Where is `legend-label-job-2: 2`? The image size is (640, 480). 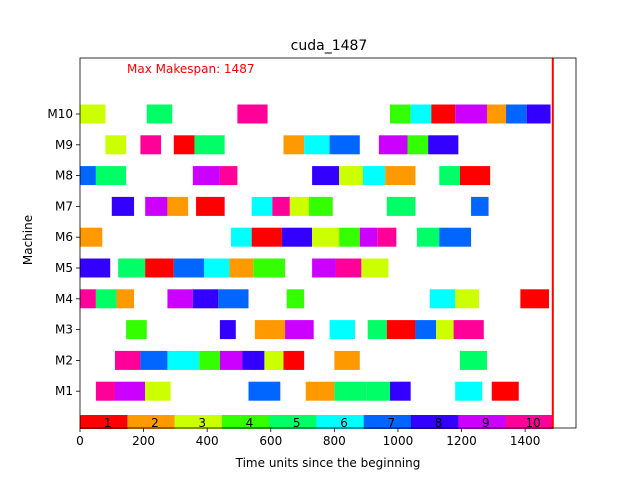
legend-label-job-2: 2 is located at coordinates (155, 423).